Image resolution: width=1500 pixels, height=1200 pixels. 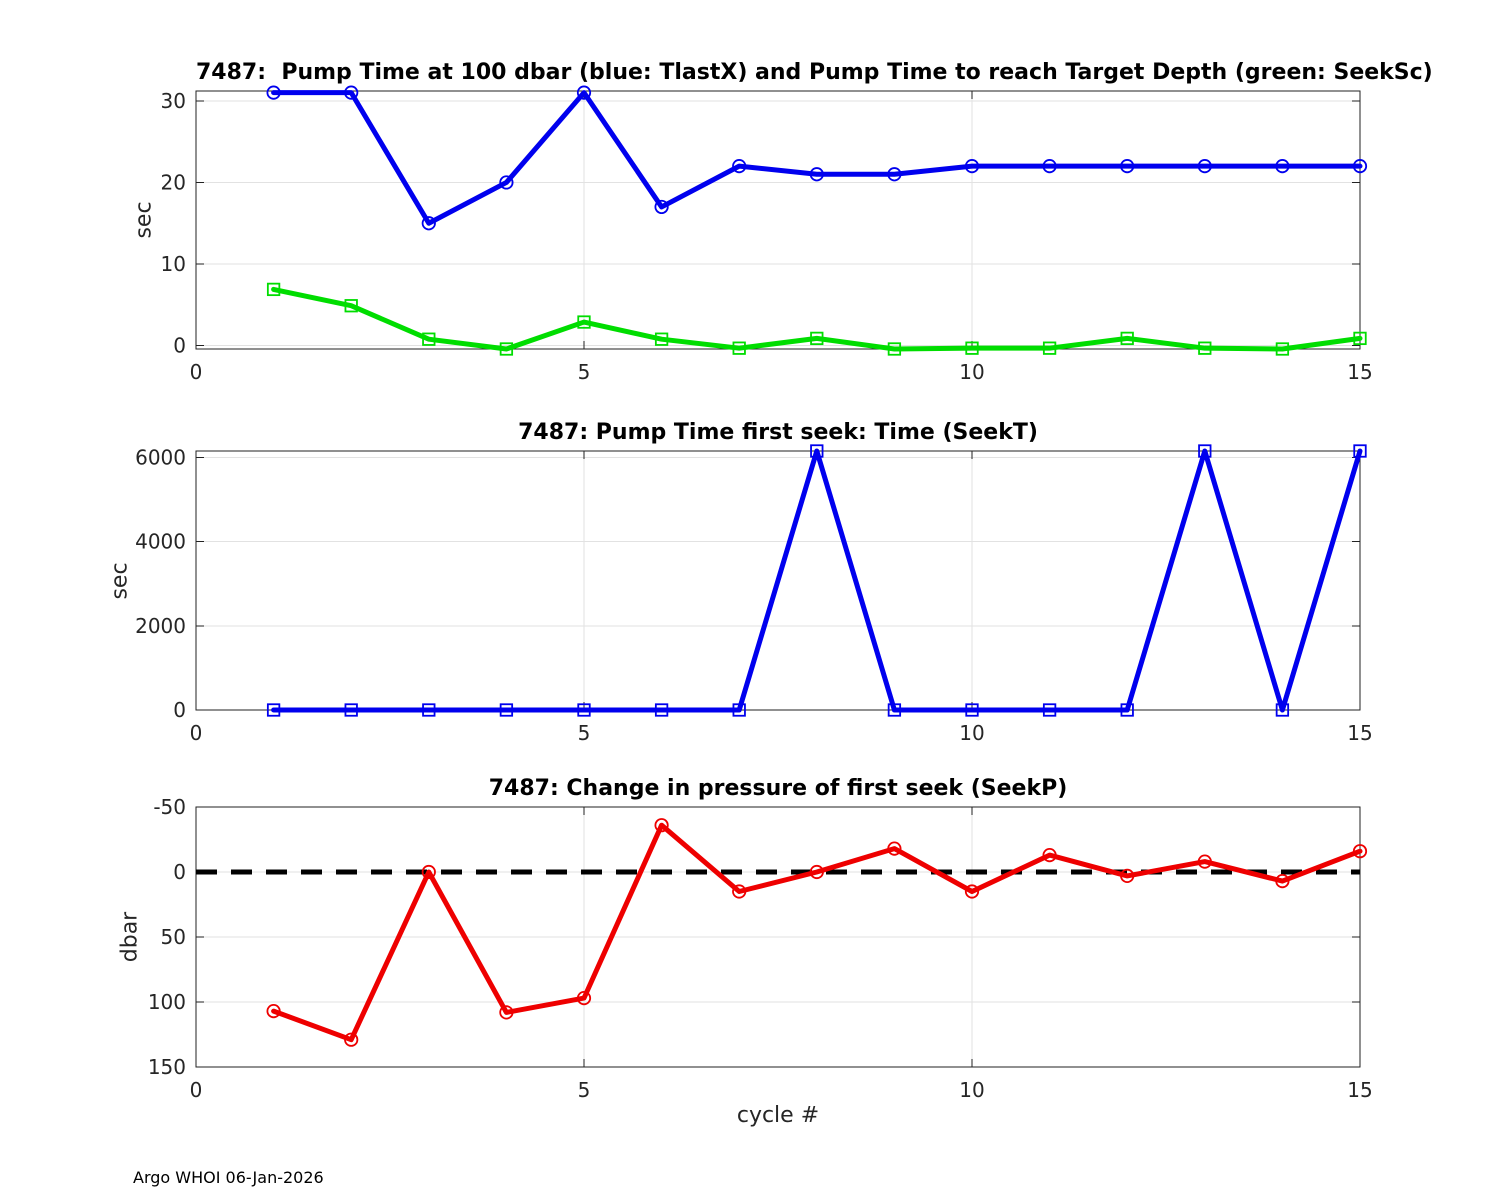 I want to click on figure-footer-stamp: Argo WHOI 06-Jan-2026, so click(x=228, y=1177).